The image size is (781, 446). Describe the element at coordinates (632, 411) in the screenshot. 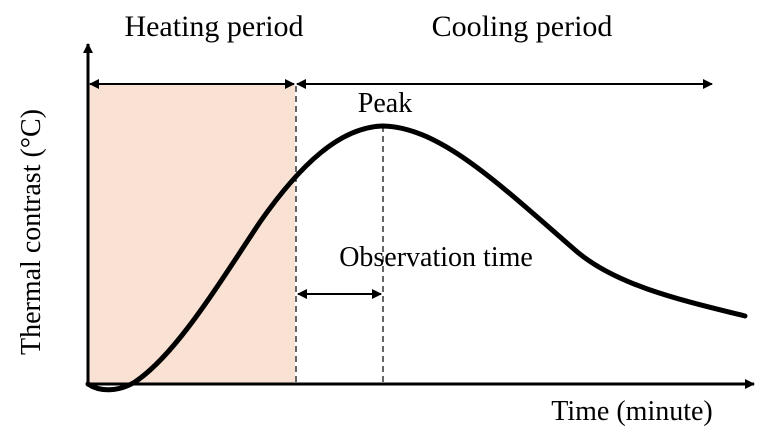

I see `x-axis-label: Time (minute)` at that location.